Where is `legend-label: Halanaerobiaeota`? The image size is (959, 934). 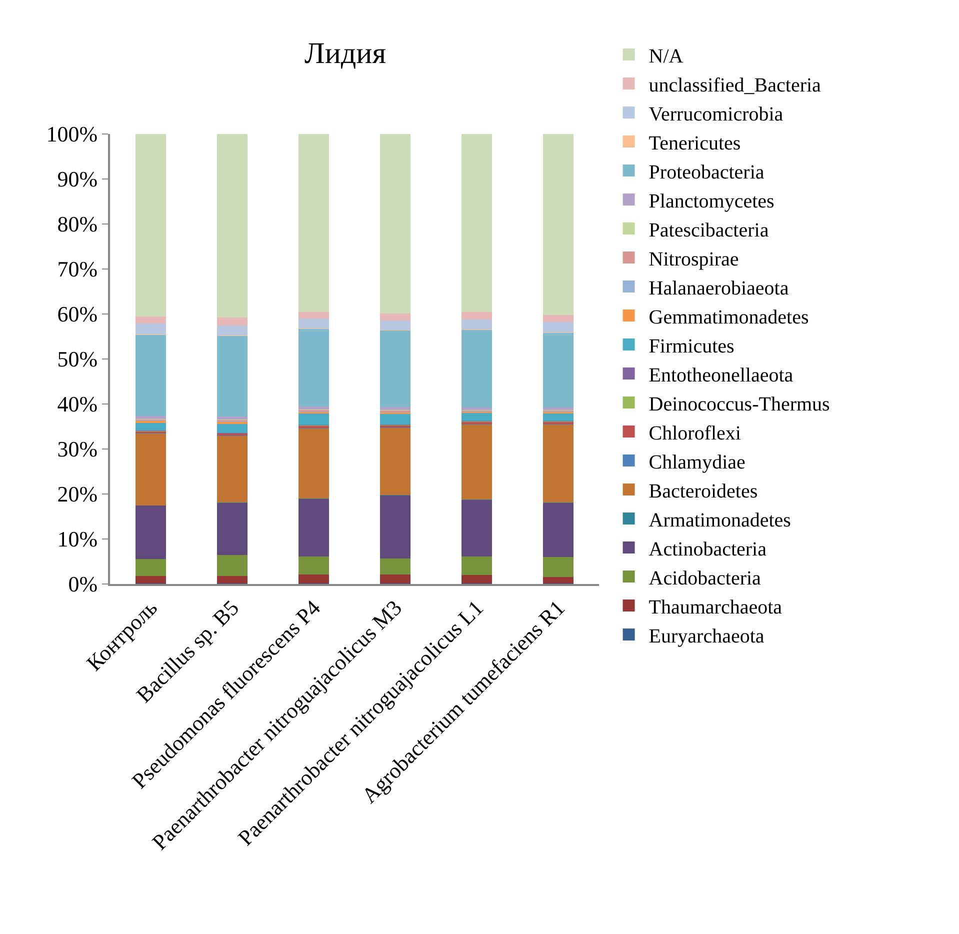 legend-label: Halanaerobiaeota is located at coordinates (718, 288).